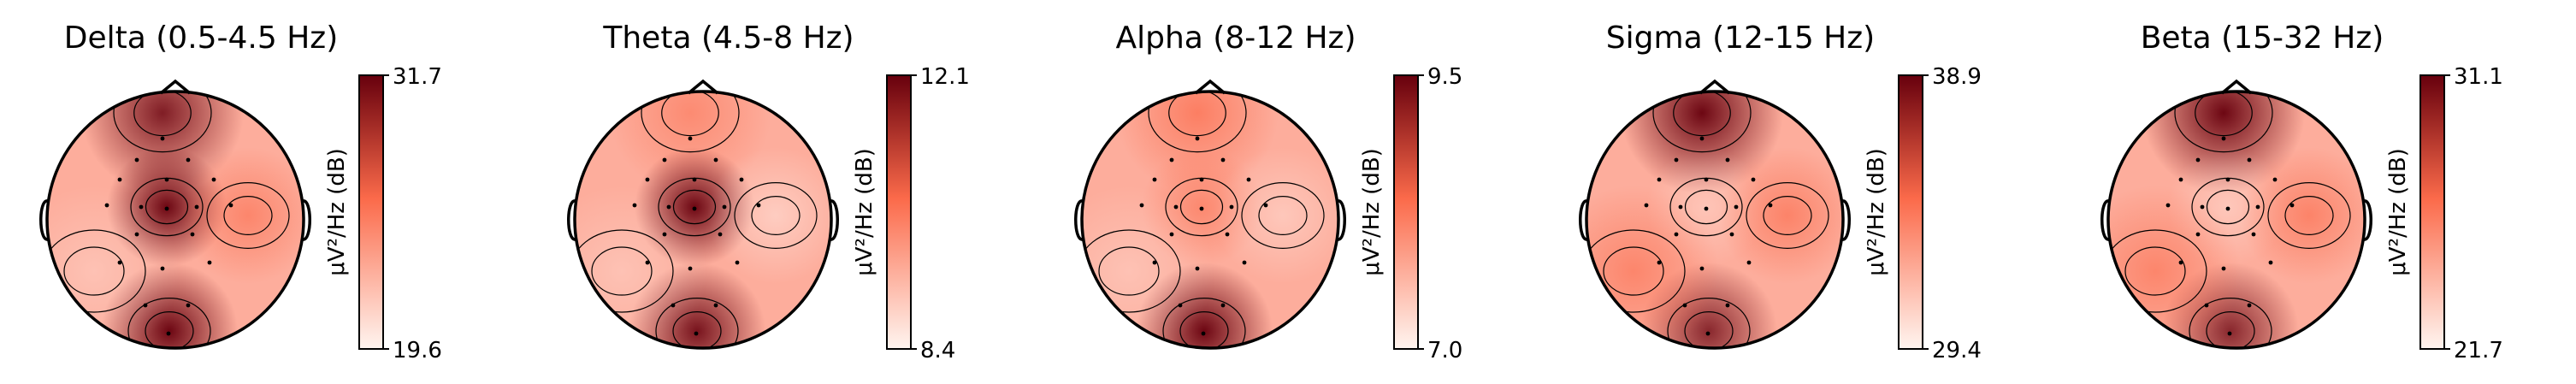 The width and height of the screenshot is (2576, 384). Describe the element at coordinates (1583, 220) in the screenshot. I see `left-ear-sigma` at that location.